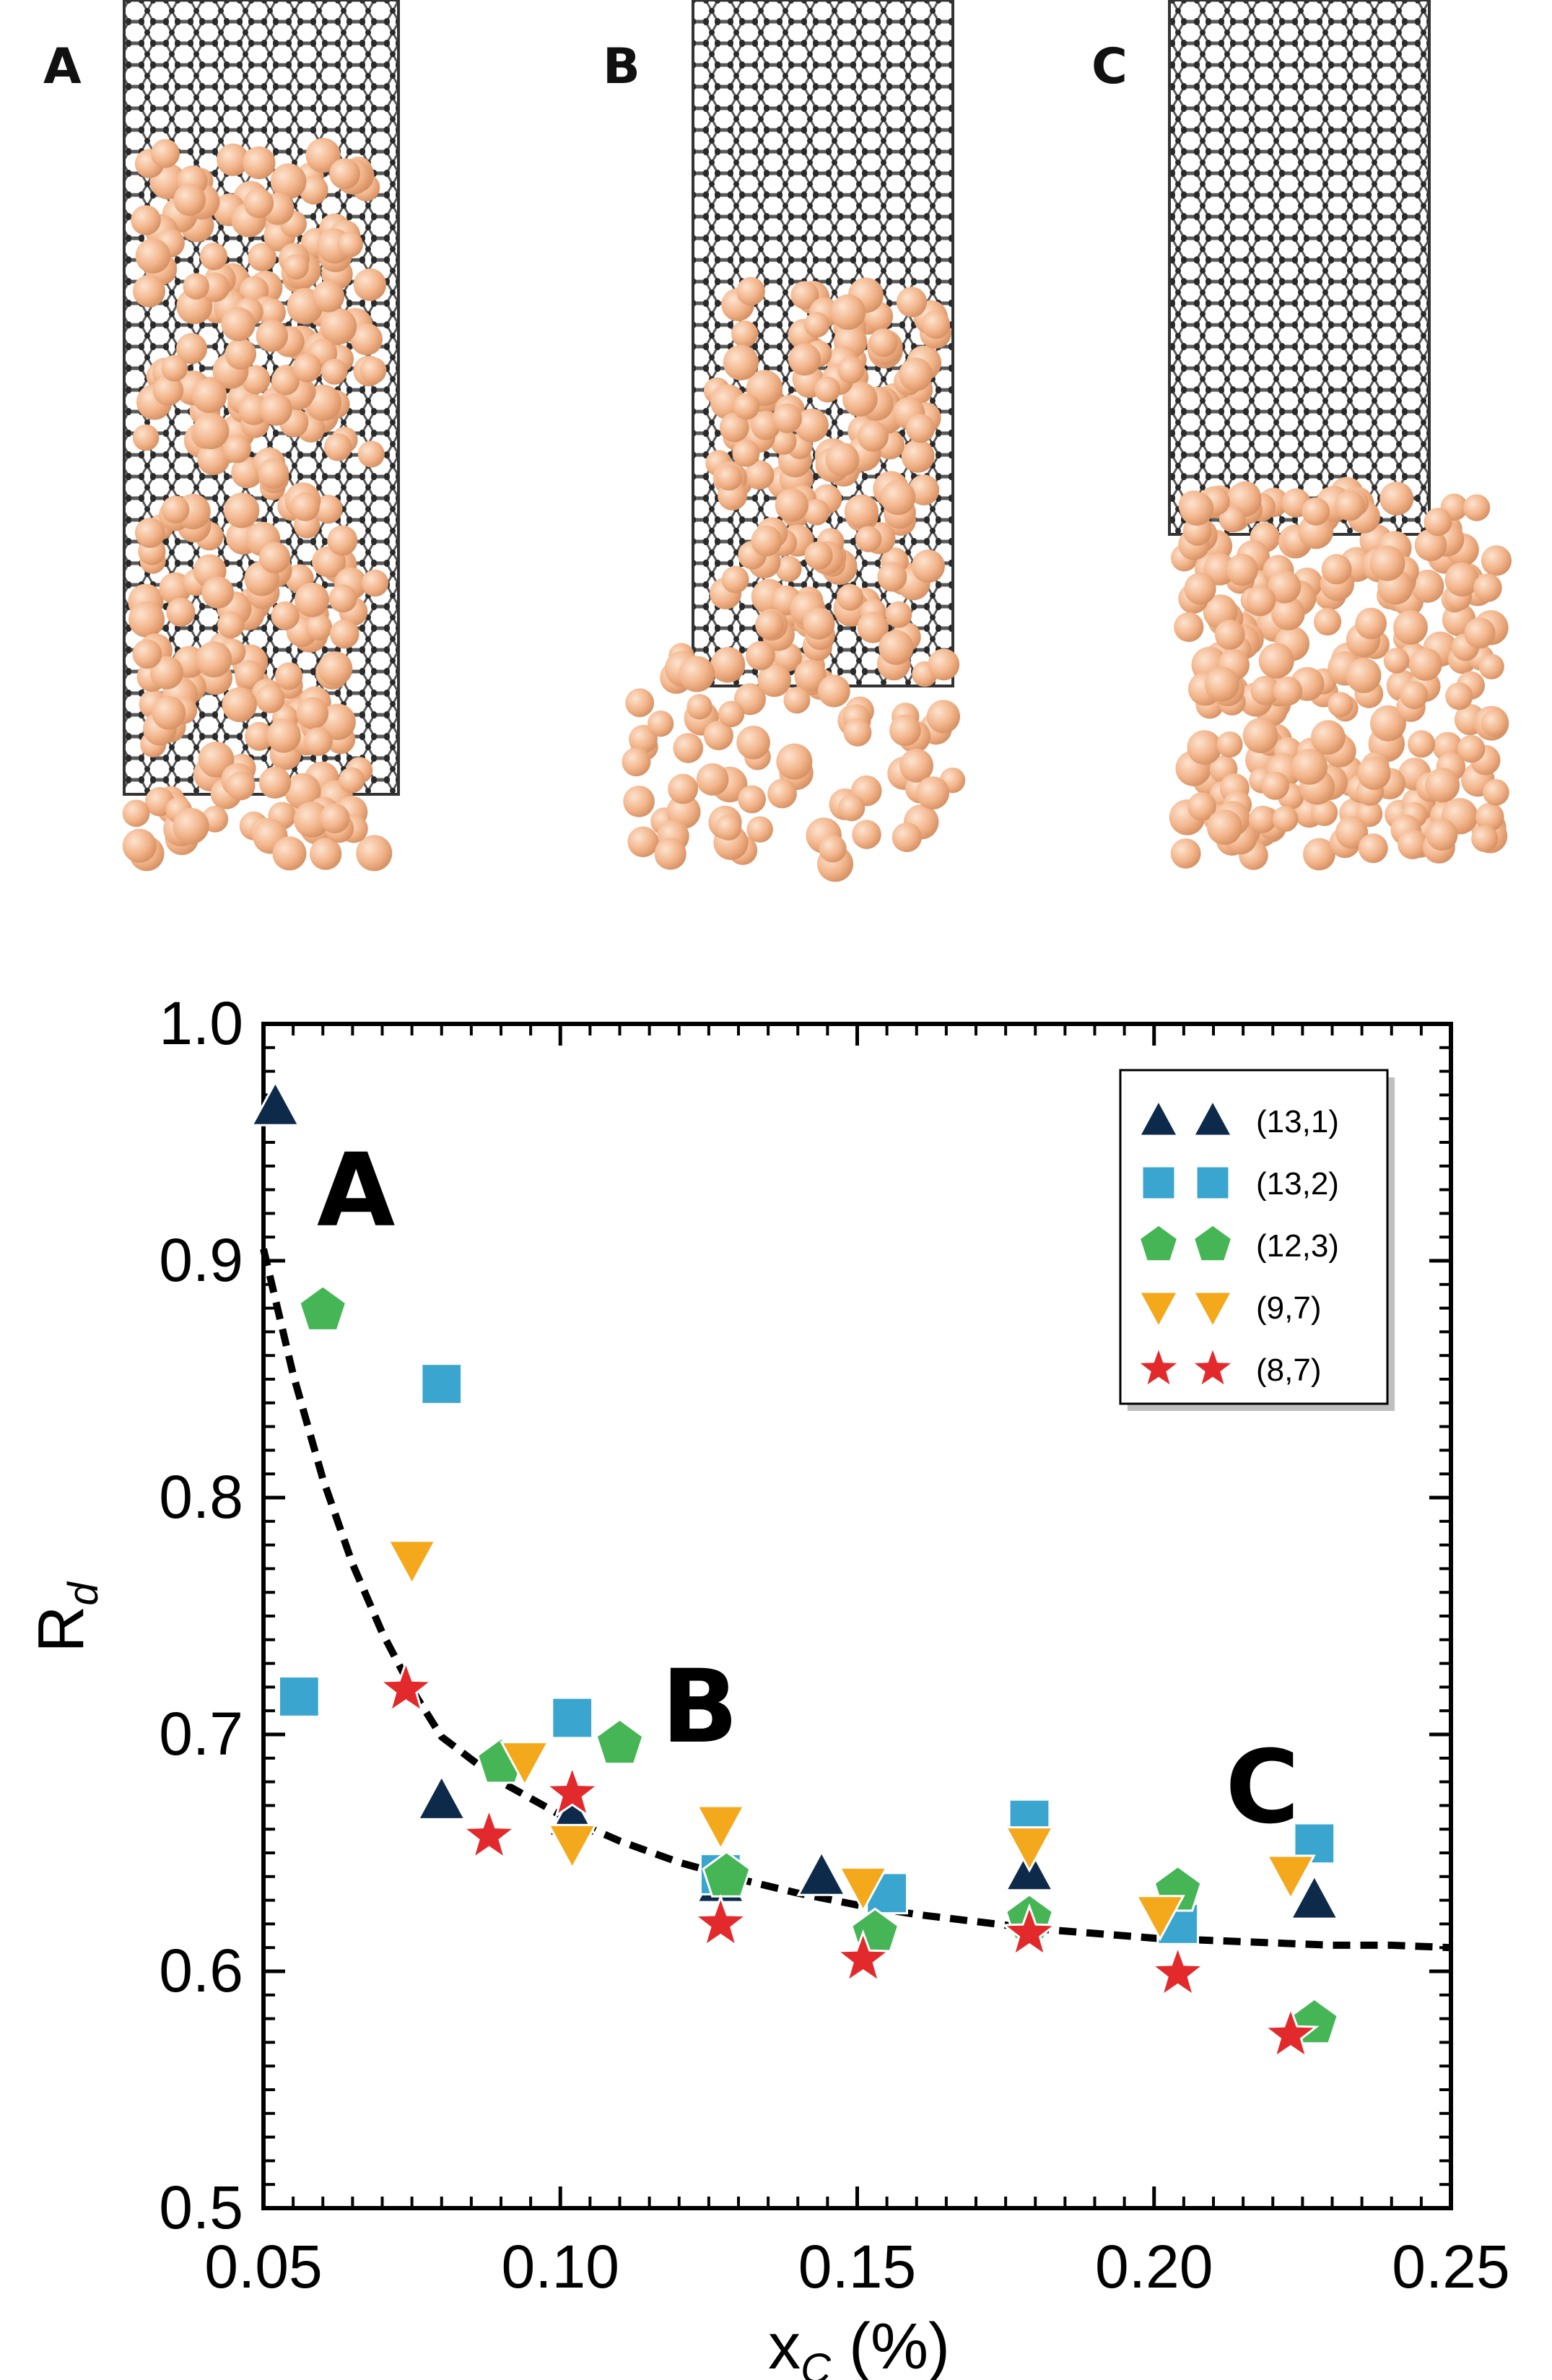 Image resolution: width=1552 pixels, height=2380 pixels. Describe the element at coordinates (561, 2267) in the screenshot. I see `x-tick-label: 0.10` at that location.